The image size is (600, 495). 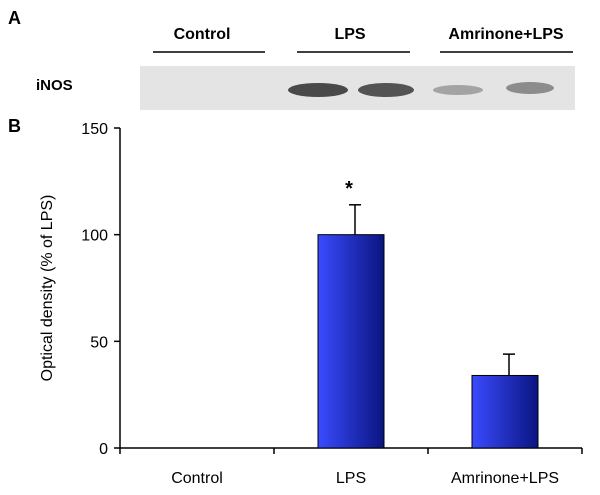 I want to click on y-tick-label: 50, so click(x=99, y=342).